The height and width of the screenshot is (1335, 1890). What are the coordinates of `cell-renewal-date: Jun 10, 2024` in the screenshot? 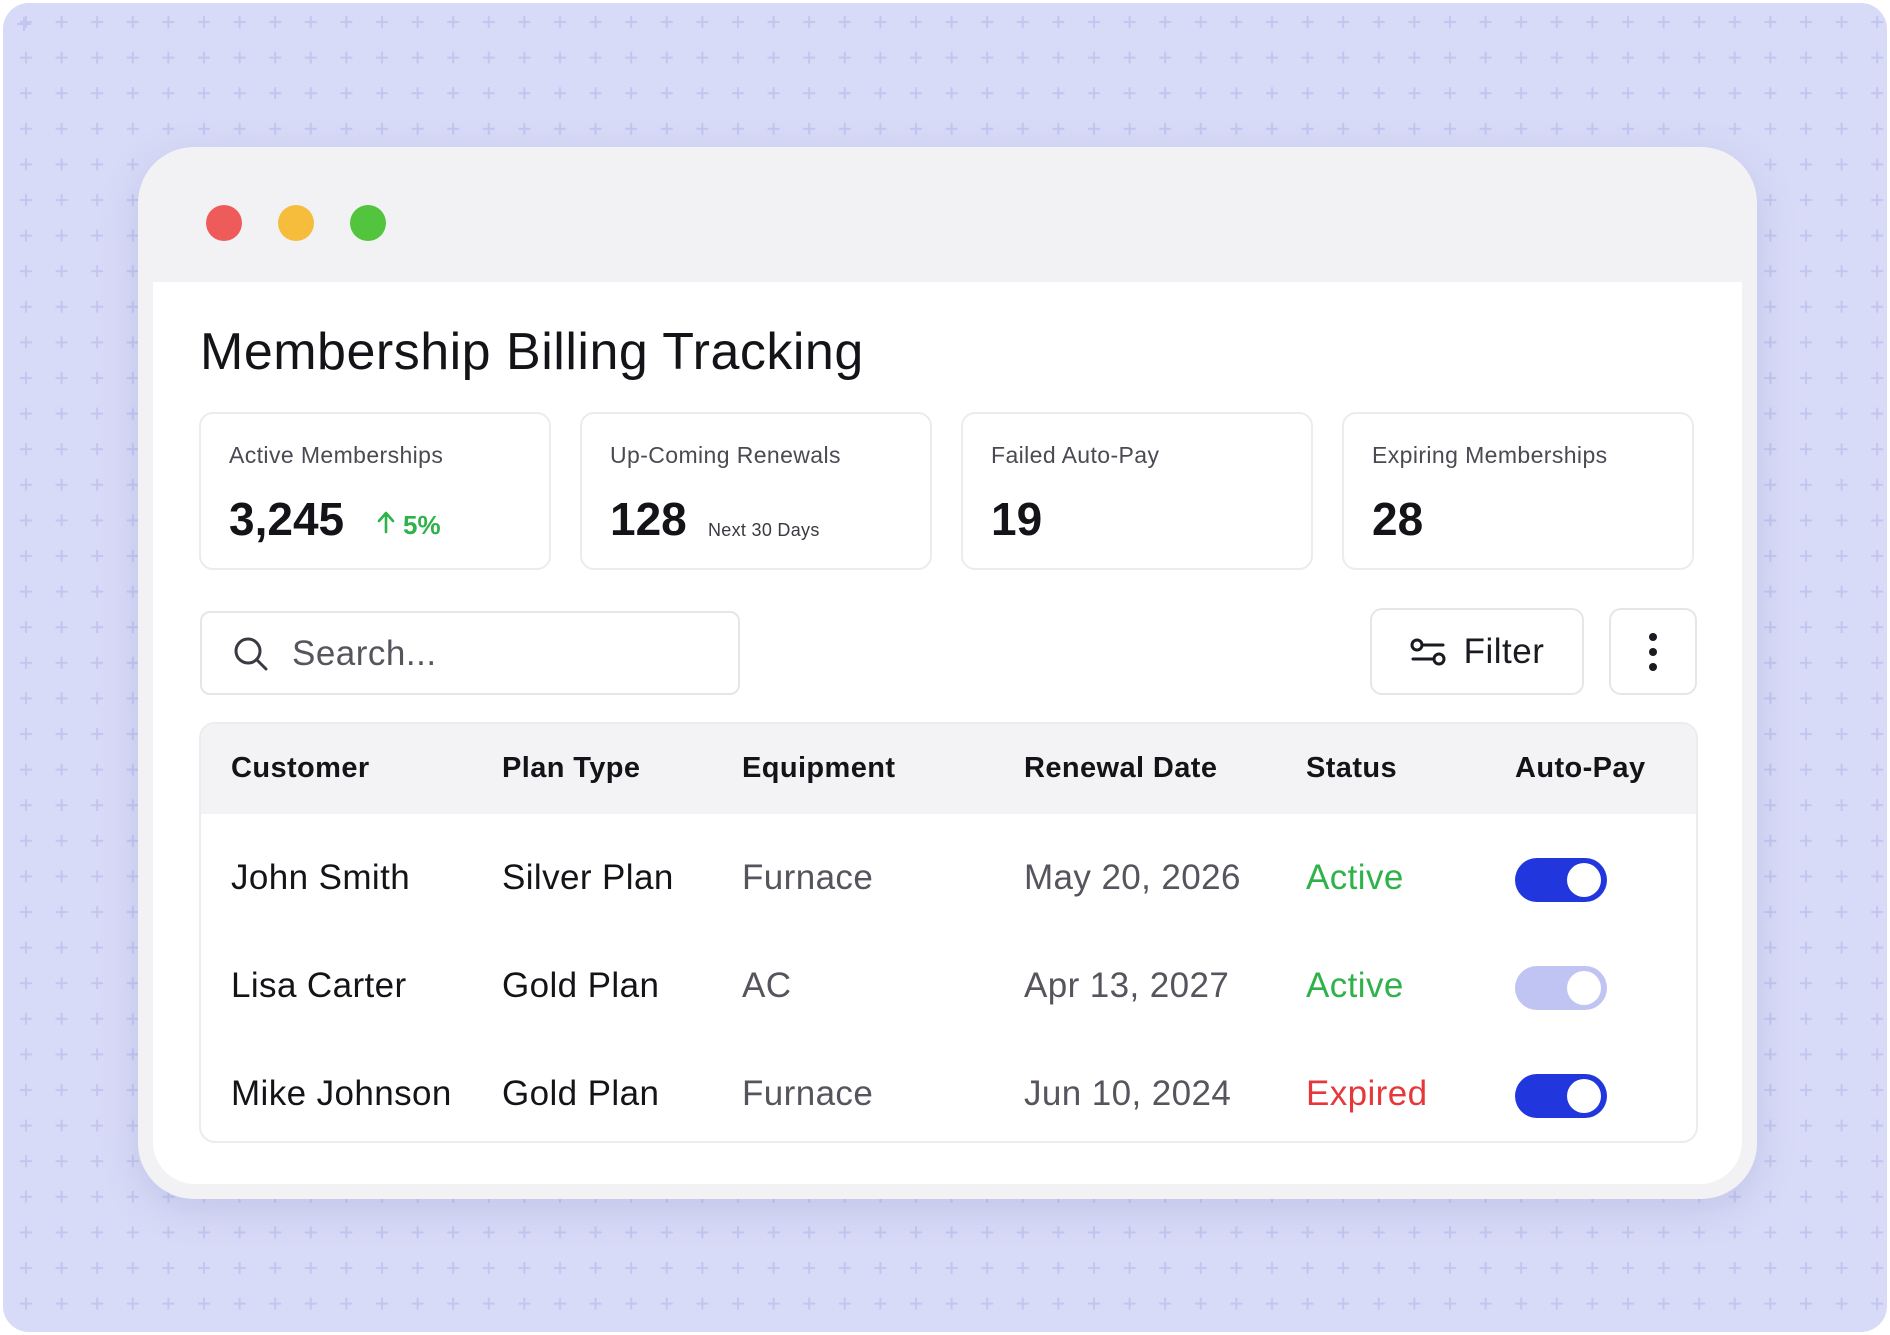 It's located at (1128, 1093).